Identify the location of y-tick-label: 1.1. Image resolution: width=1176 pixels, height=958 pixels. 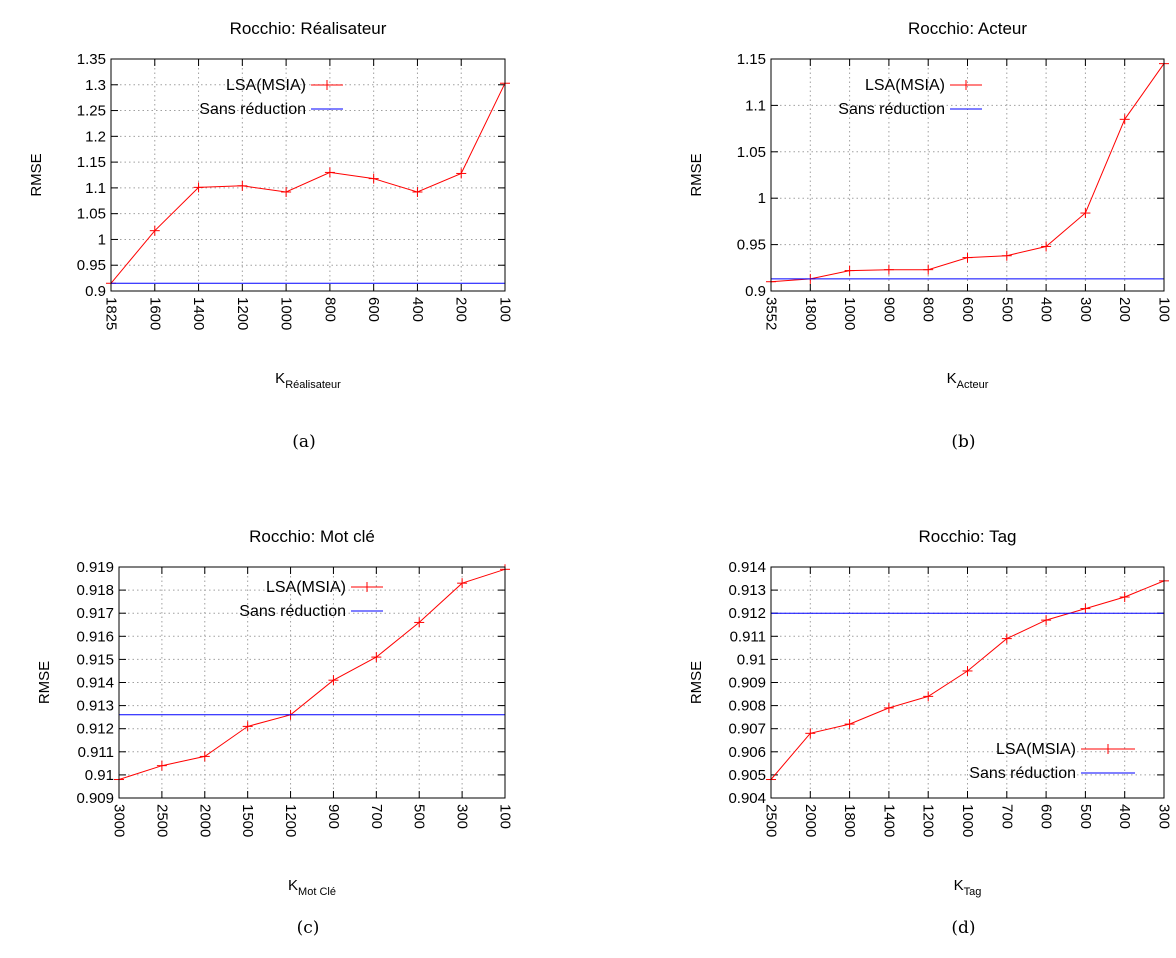
(755, 105).